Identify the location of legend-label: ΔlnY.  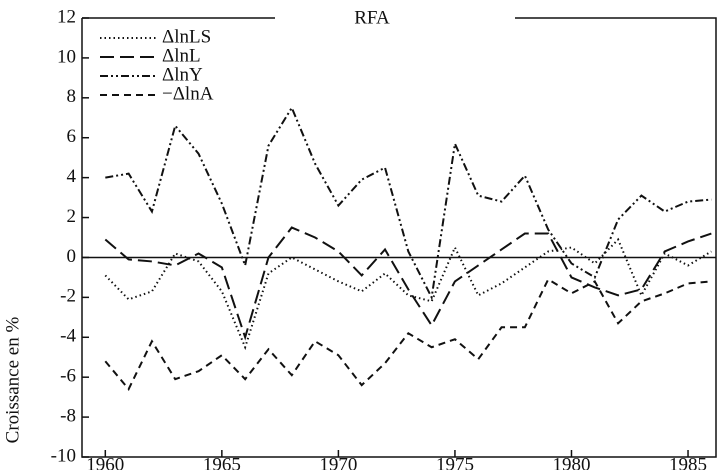
(182, 74).